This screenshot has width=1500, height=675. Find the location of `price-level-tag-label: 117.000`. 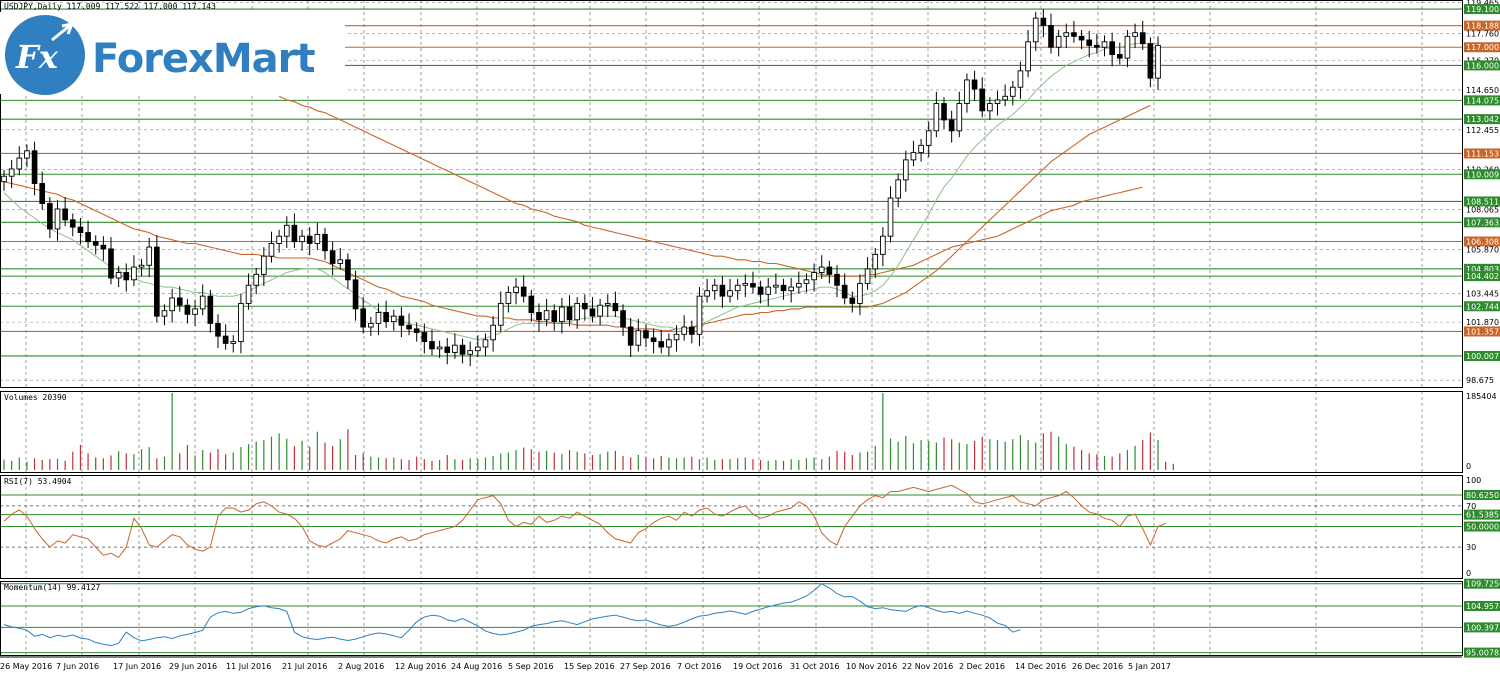

price-level-tag-label: 117.000 is located at coordinates (1482, 47).